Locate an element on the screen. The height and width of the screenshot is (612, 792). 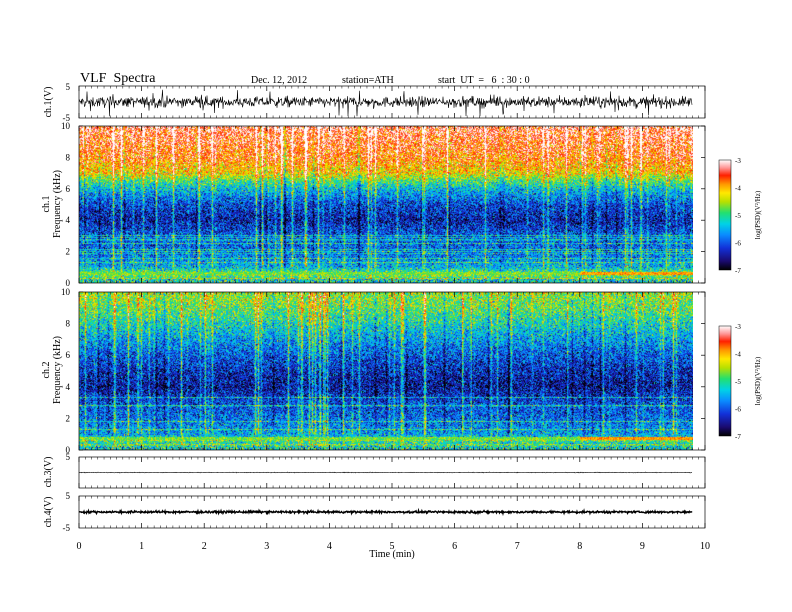
ch1-colorbar is located at coordinates (725, 215).